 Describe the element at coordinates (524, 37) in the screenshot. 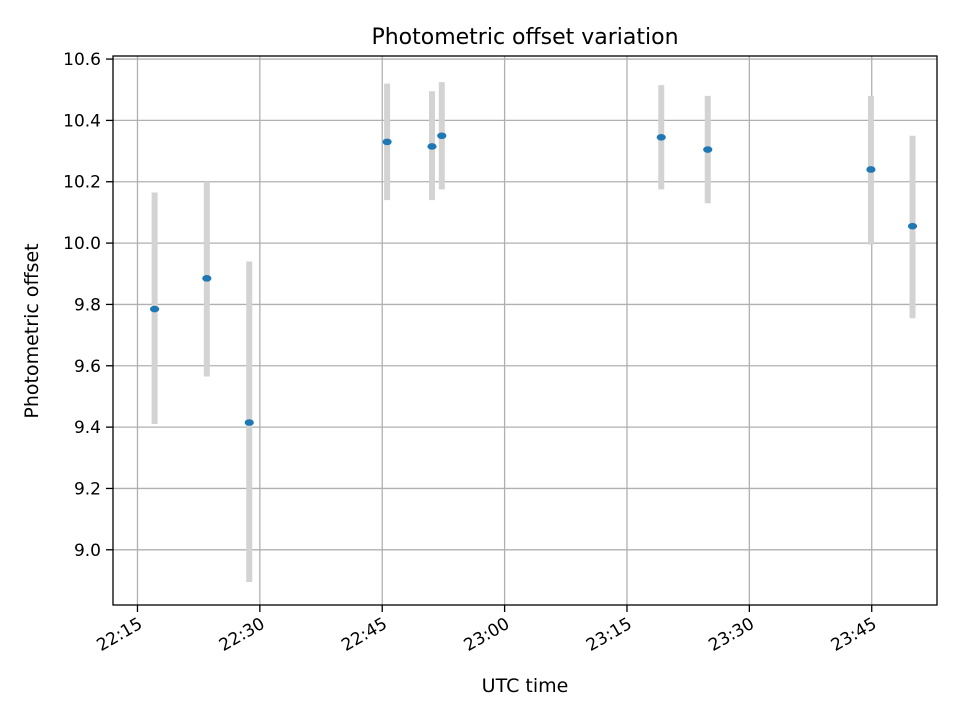

I see `chart-title: Photometric offset variation` at that location.